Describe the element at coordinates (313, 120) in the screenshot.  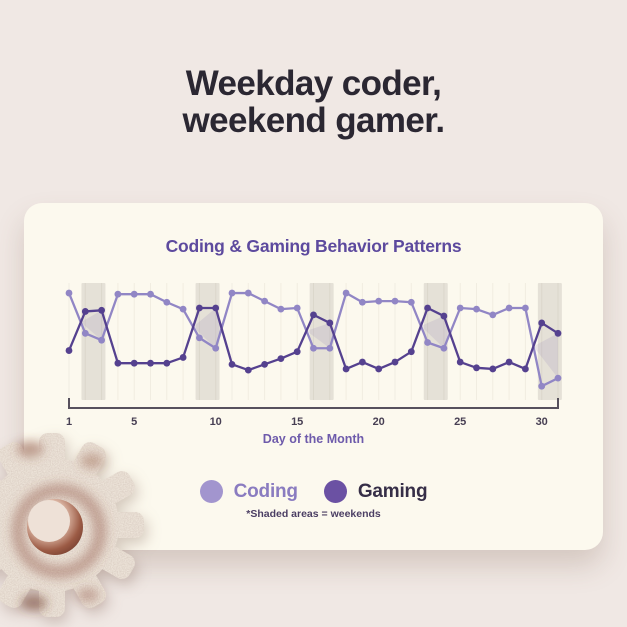
I see `page-title-line-2: weekend gamer.` at that location.